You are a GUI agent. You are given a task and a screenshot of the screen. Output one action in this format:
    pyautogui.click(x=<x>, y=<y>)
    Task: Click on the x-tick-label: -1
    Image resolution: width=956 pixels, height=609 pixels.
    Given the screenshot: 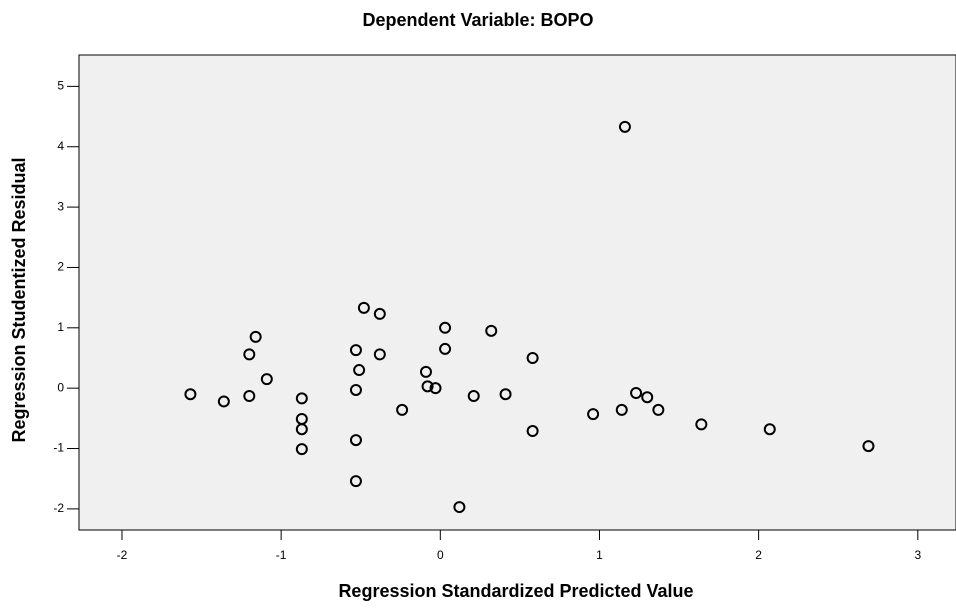 What is the action you would take?
    pyautogui.click(x=281, y=555)
    